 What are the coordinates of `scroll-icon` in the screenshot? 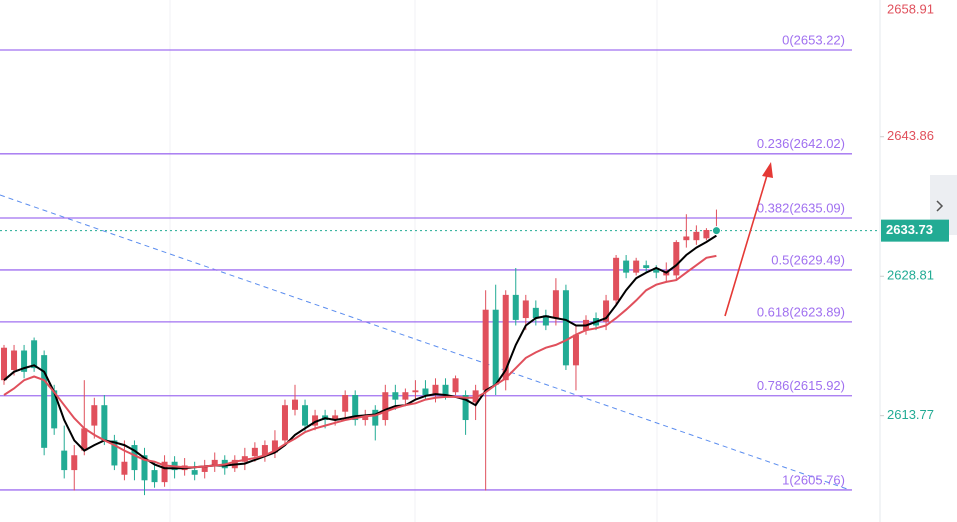 It's located at (940, 206).